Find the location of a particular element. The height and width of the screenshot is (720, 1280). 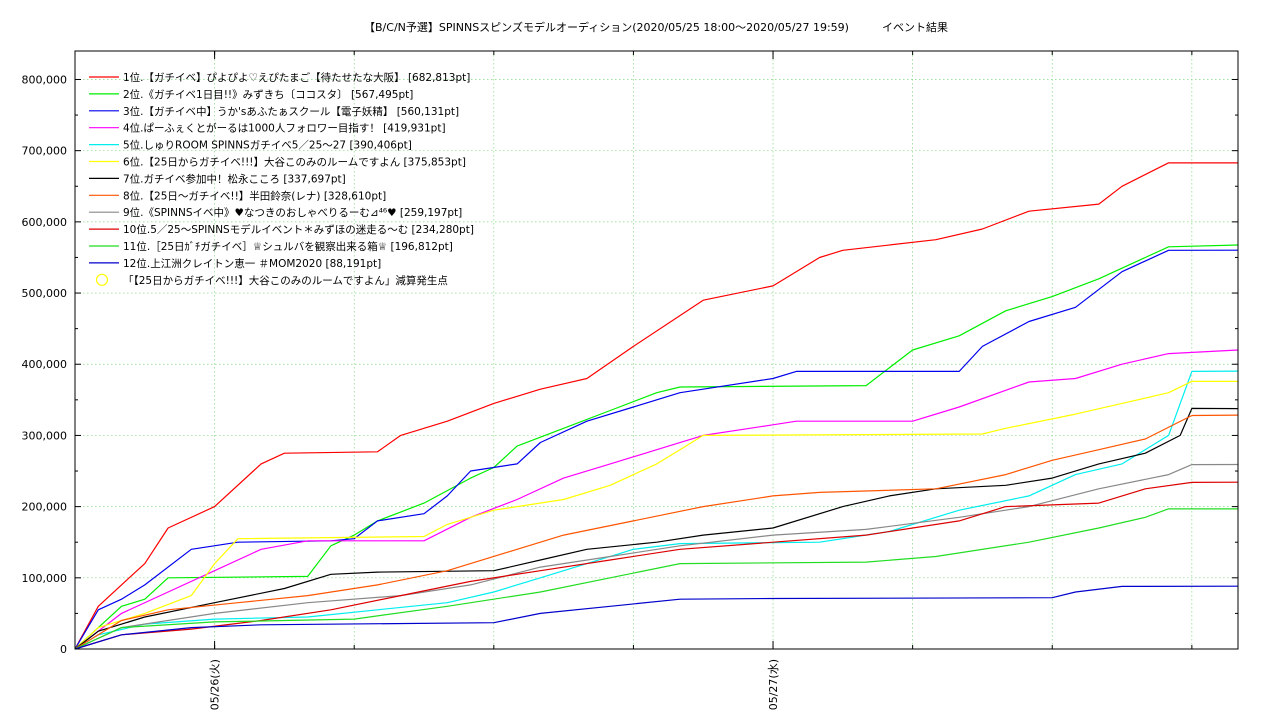

legend-entry: 8位.【25日〜ガチイベ!!】半田鈴奈(レナ) [328,610pt] is located at coordinates (254, 195).